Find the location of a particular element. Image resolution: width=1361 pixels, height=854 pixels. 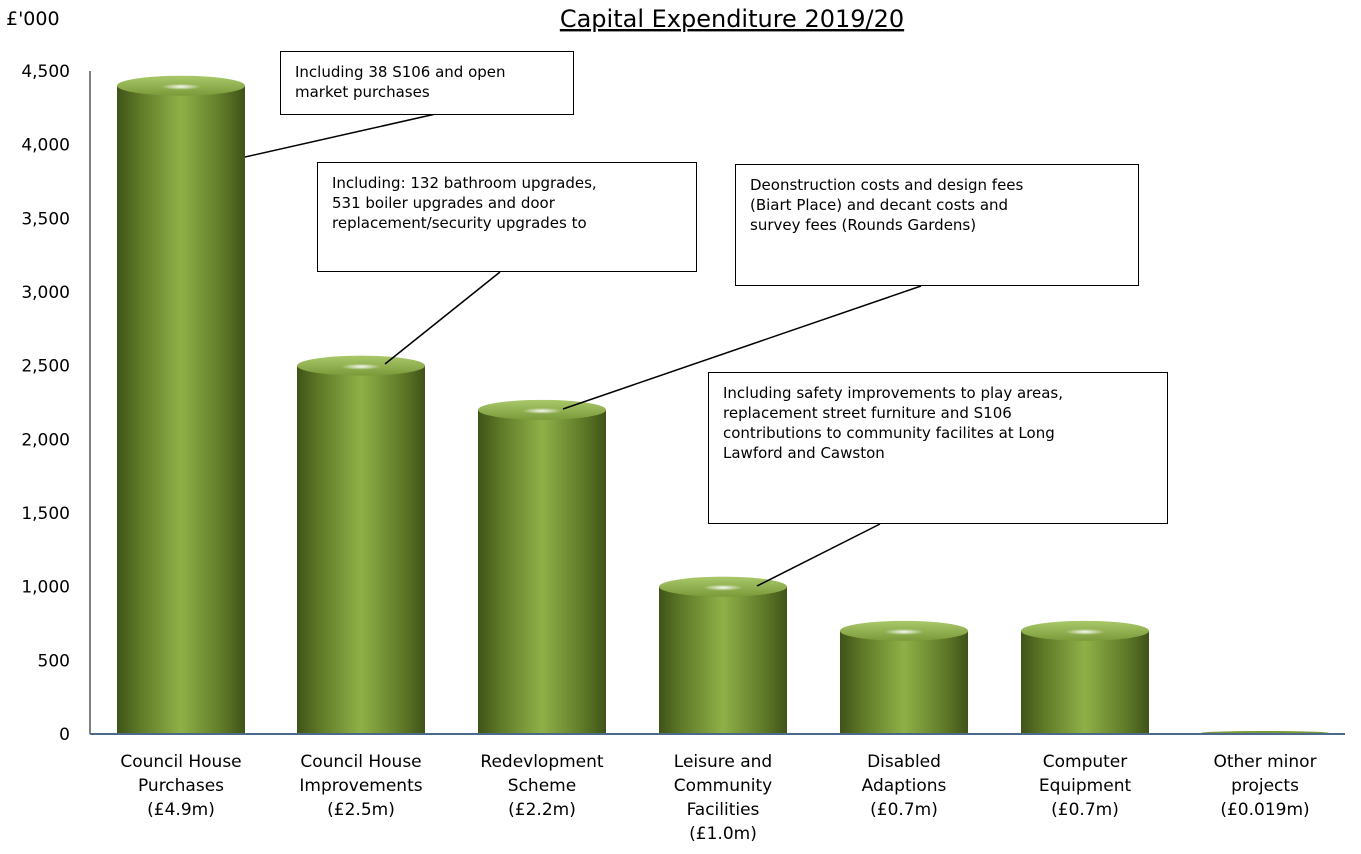

y-tick-label: 0 is located at coordinates (64, 735).